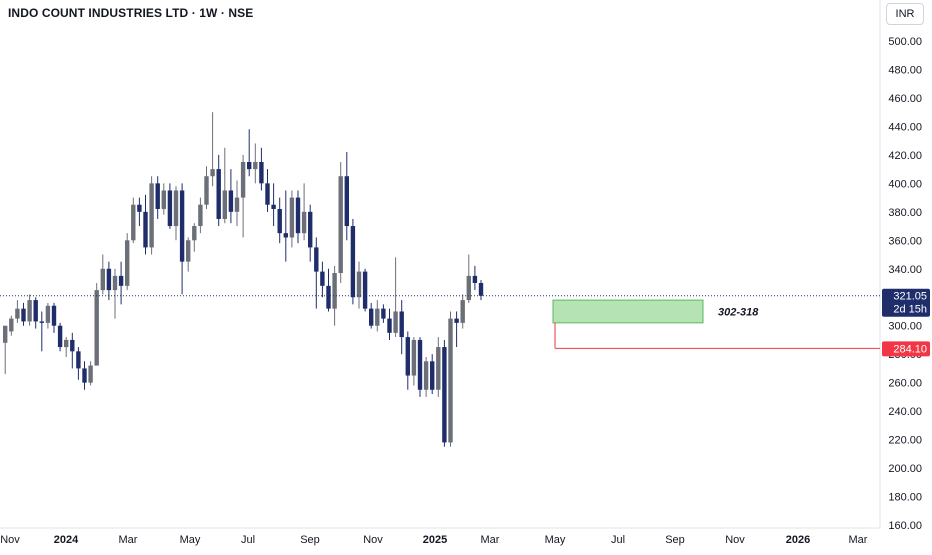 This screenshot has height=555, width=932. I want to click on y-tick-label: 380.00, so click(905, 213).